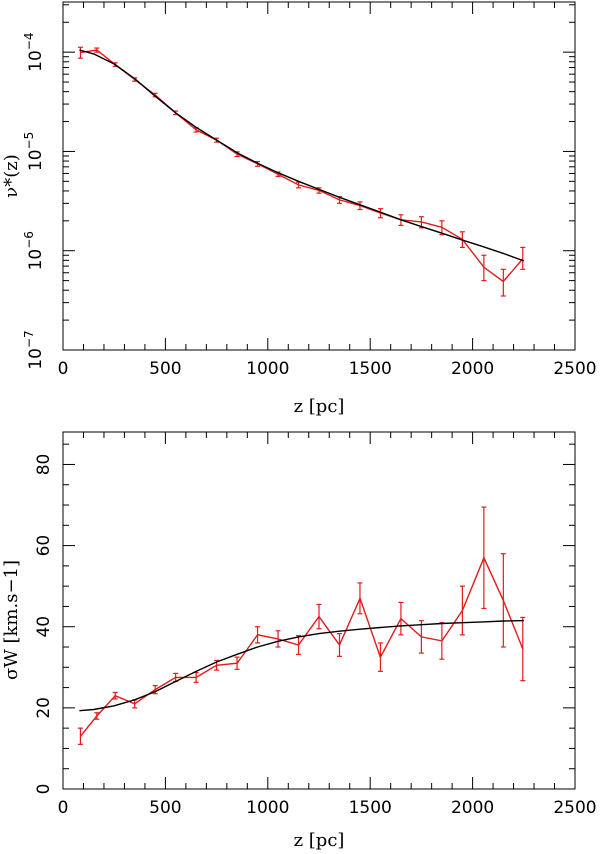  Describe the element at coordinates (34, 51) in the screenshot. I see `y-tick-label: 10−4` at that location.